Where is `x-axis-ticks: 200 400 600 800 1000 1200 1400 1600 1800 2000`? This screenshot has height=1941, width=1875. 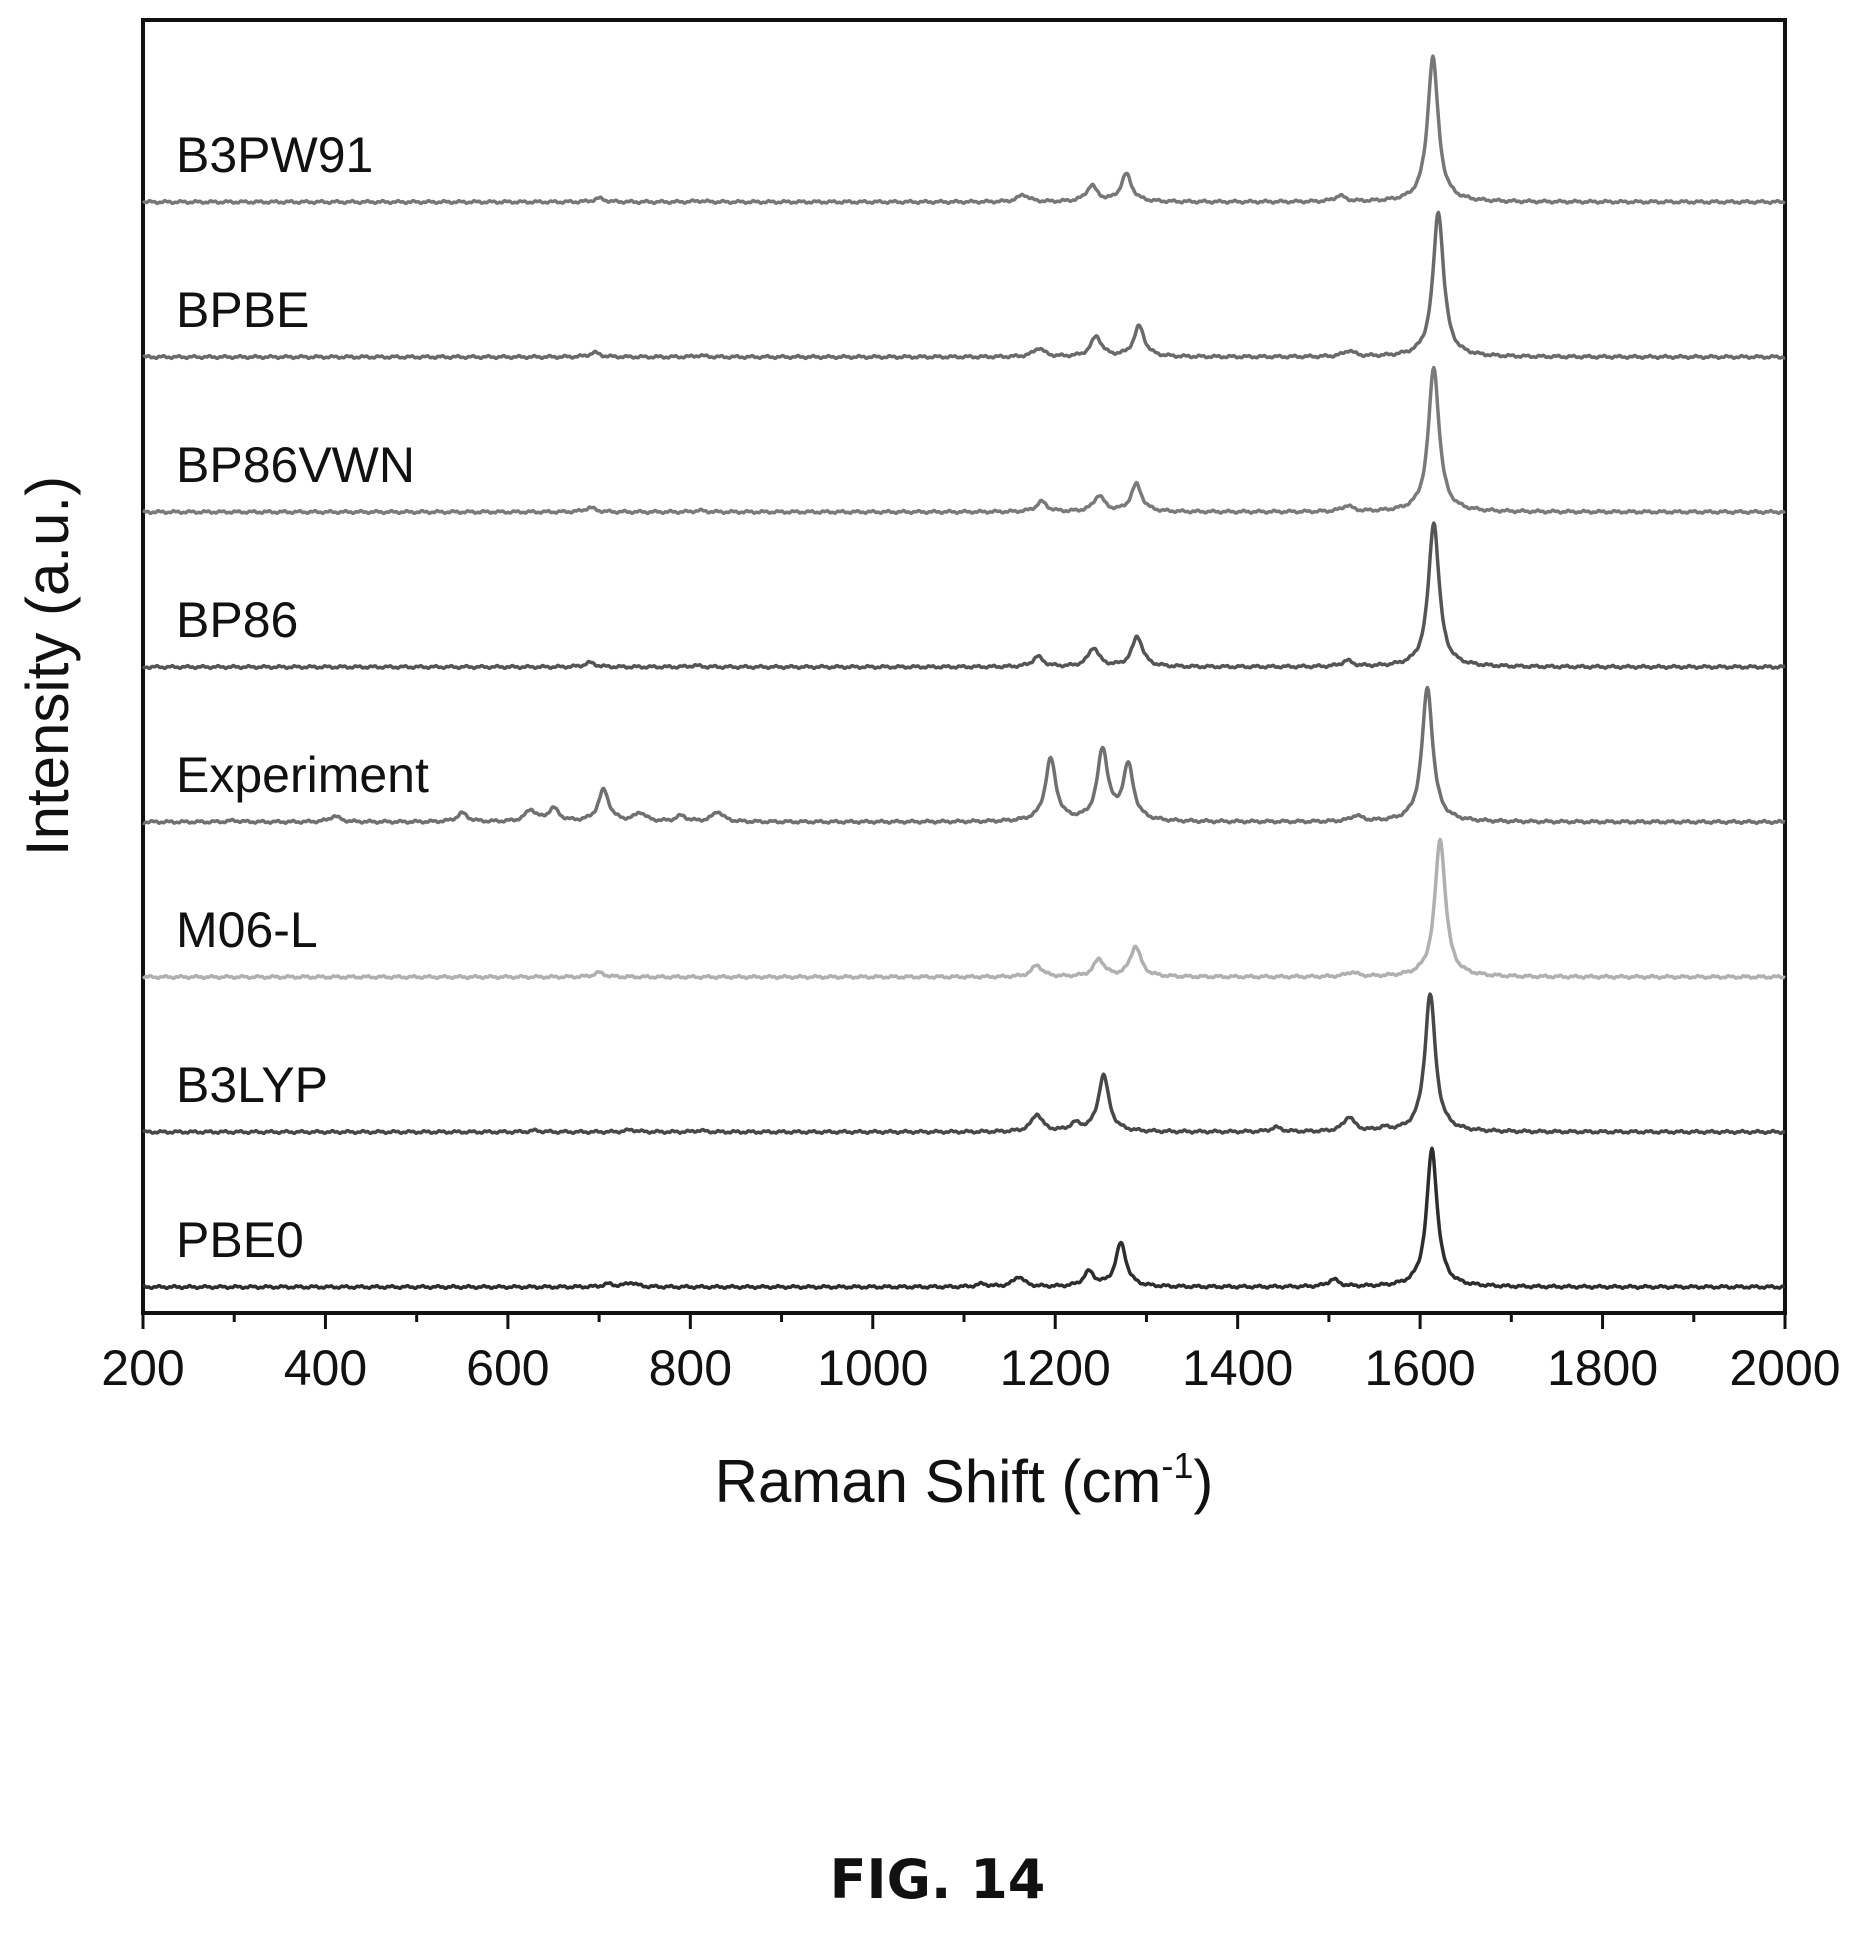
x-axis-ticks: 200 400 600 800 1000 1200 1400 1600 1800 2000 is located at coordinates (971, 1354).